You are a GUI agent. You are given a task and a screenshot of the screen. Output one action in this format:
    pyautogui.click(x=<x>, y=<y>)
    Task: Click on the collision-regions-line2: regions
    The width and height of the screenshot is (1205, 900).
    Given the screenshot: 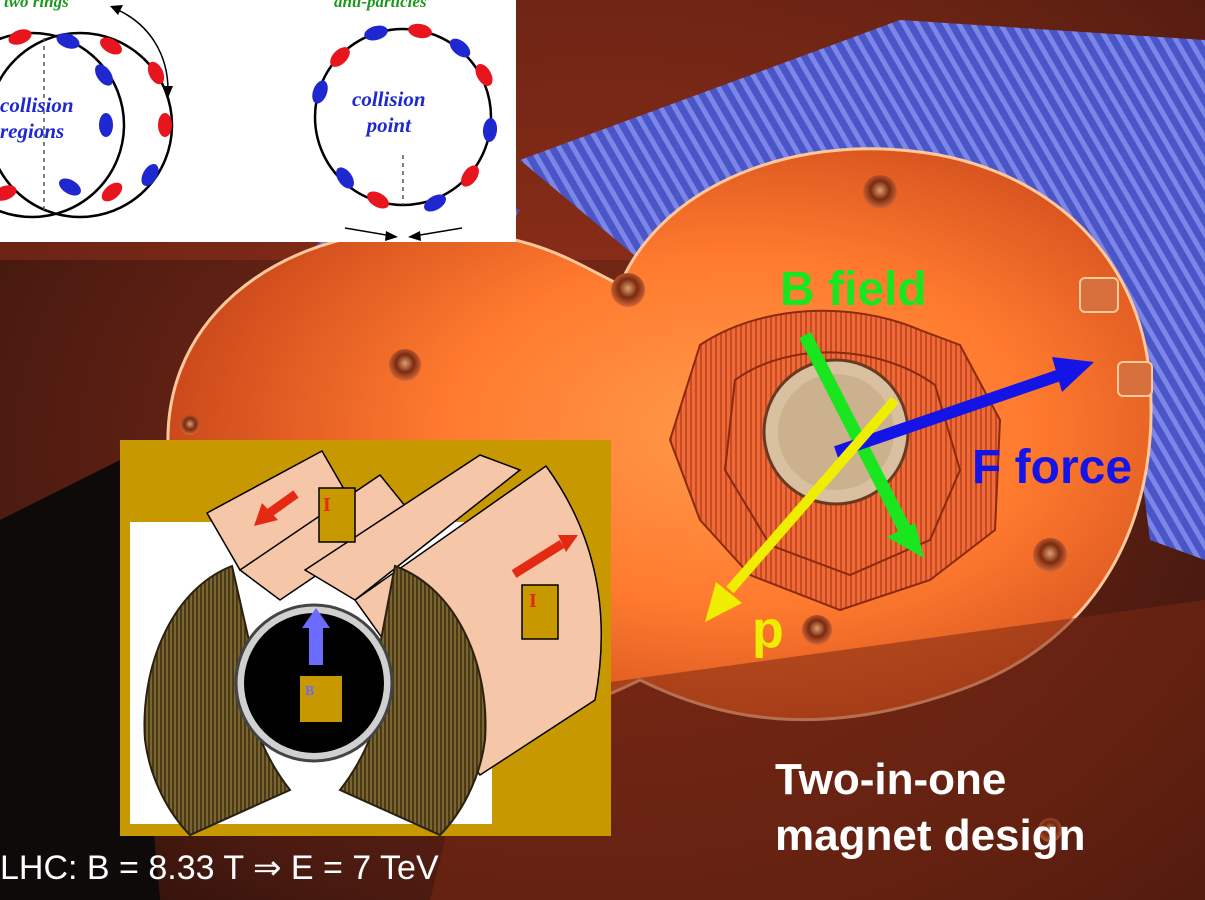 What is the action you would take?
    pyautogui.click(x=32, y=131)
    